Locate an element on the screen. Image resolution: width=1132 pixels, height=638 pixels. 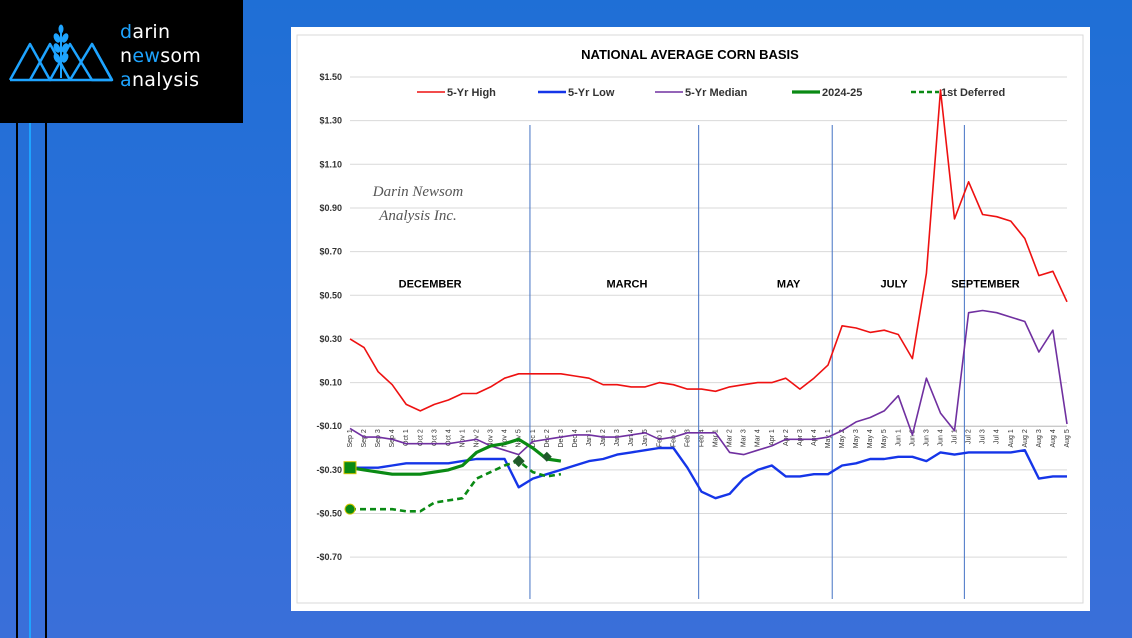
y-tick-label: $0.30 is located at coordinates (330, 339).